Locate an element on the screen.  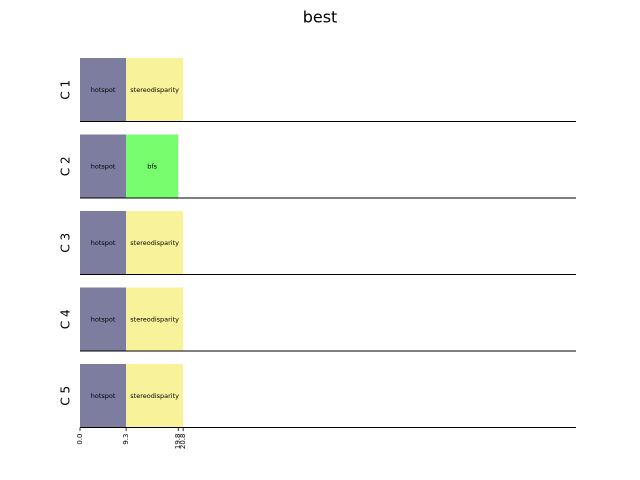
row-label: C 2 is located at coordinates (66, 166).